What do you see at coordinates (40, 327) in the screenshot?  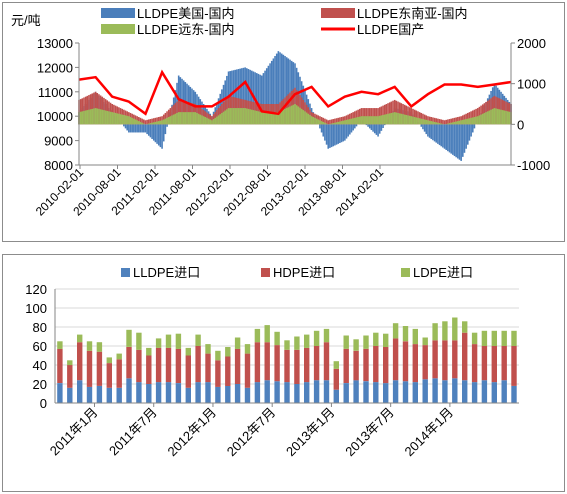 I see `y-tick-label: 80` at bounding box center [40, 327].